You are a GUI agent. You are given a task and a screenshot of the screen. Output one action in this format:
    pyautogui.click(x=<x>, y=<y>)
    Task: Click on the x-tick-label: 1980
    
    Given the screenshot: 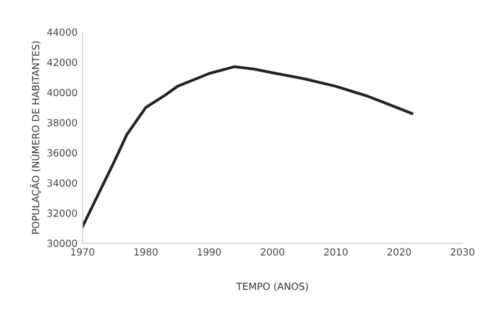 What is the action you would take?
    pyautogui.click(x=146, y=252)
    